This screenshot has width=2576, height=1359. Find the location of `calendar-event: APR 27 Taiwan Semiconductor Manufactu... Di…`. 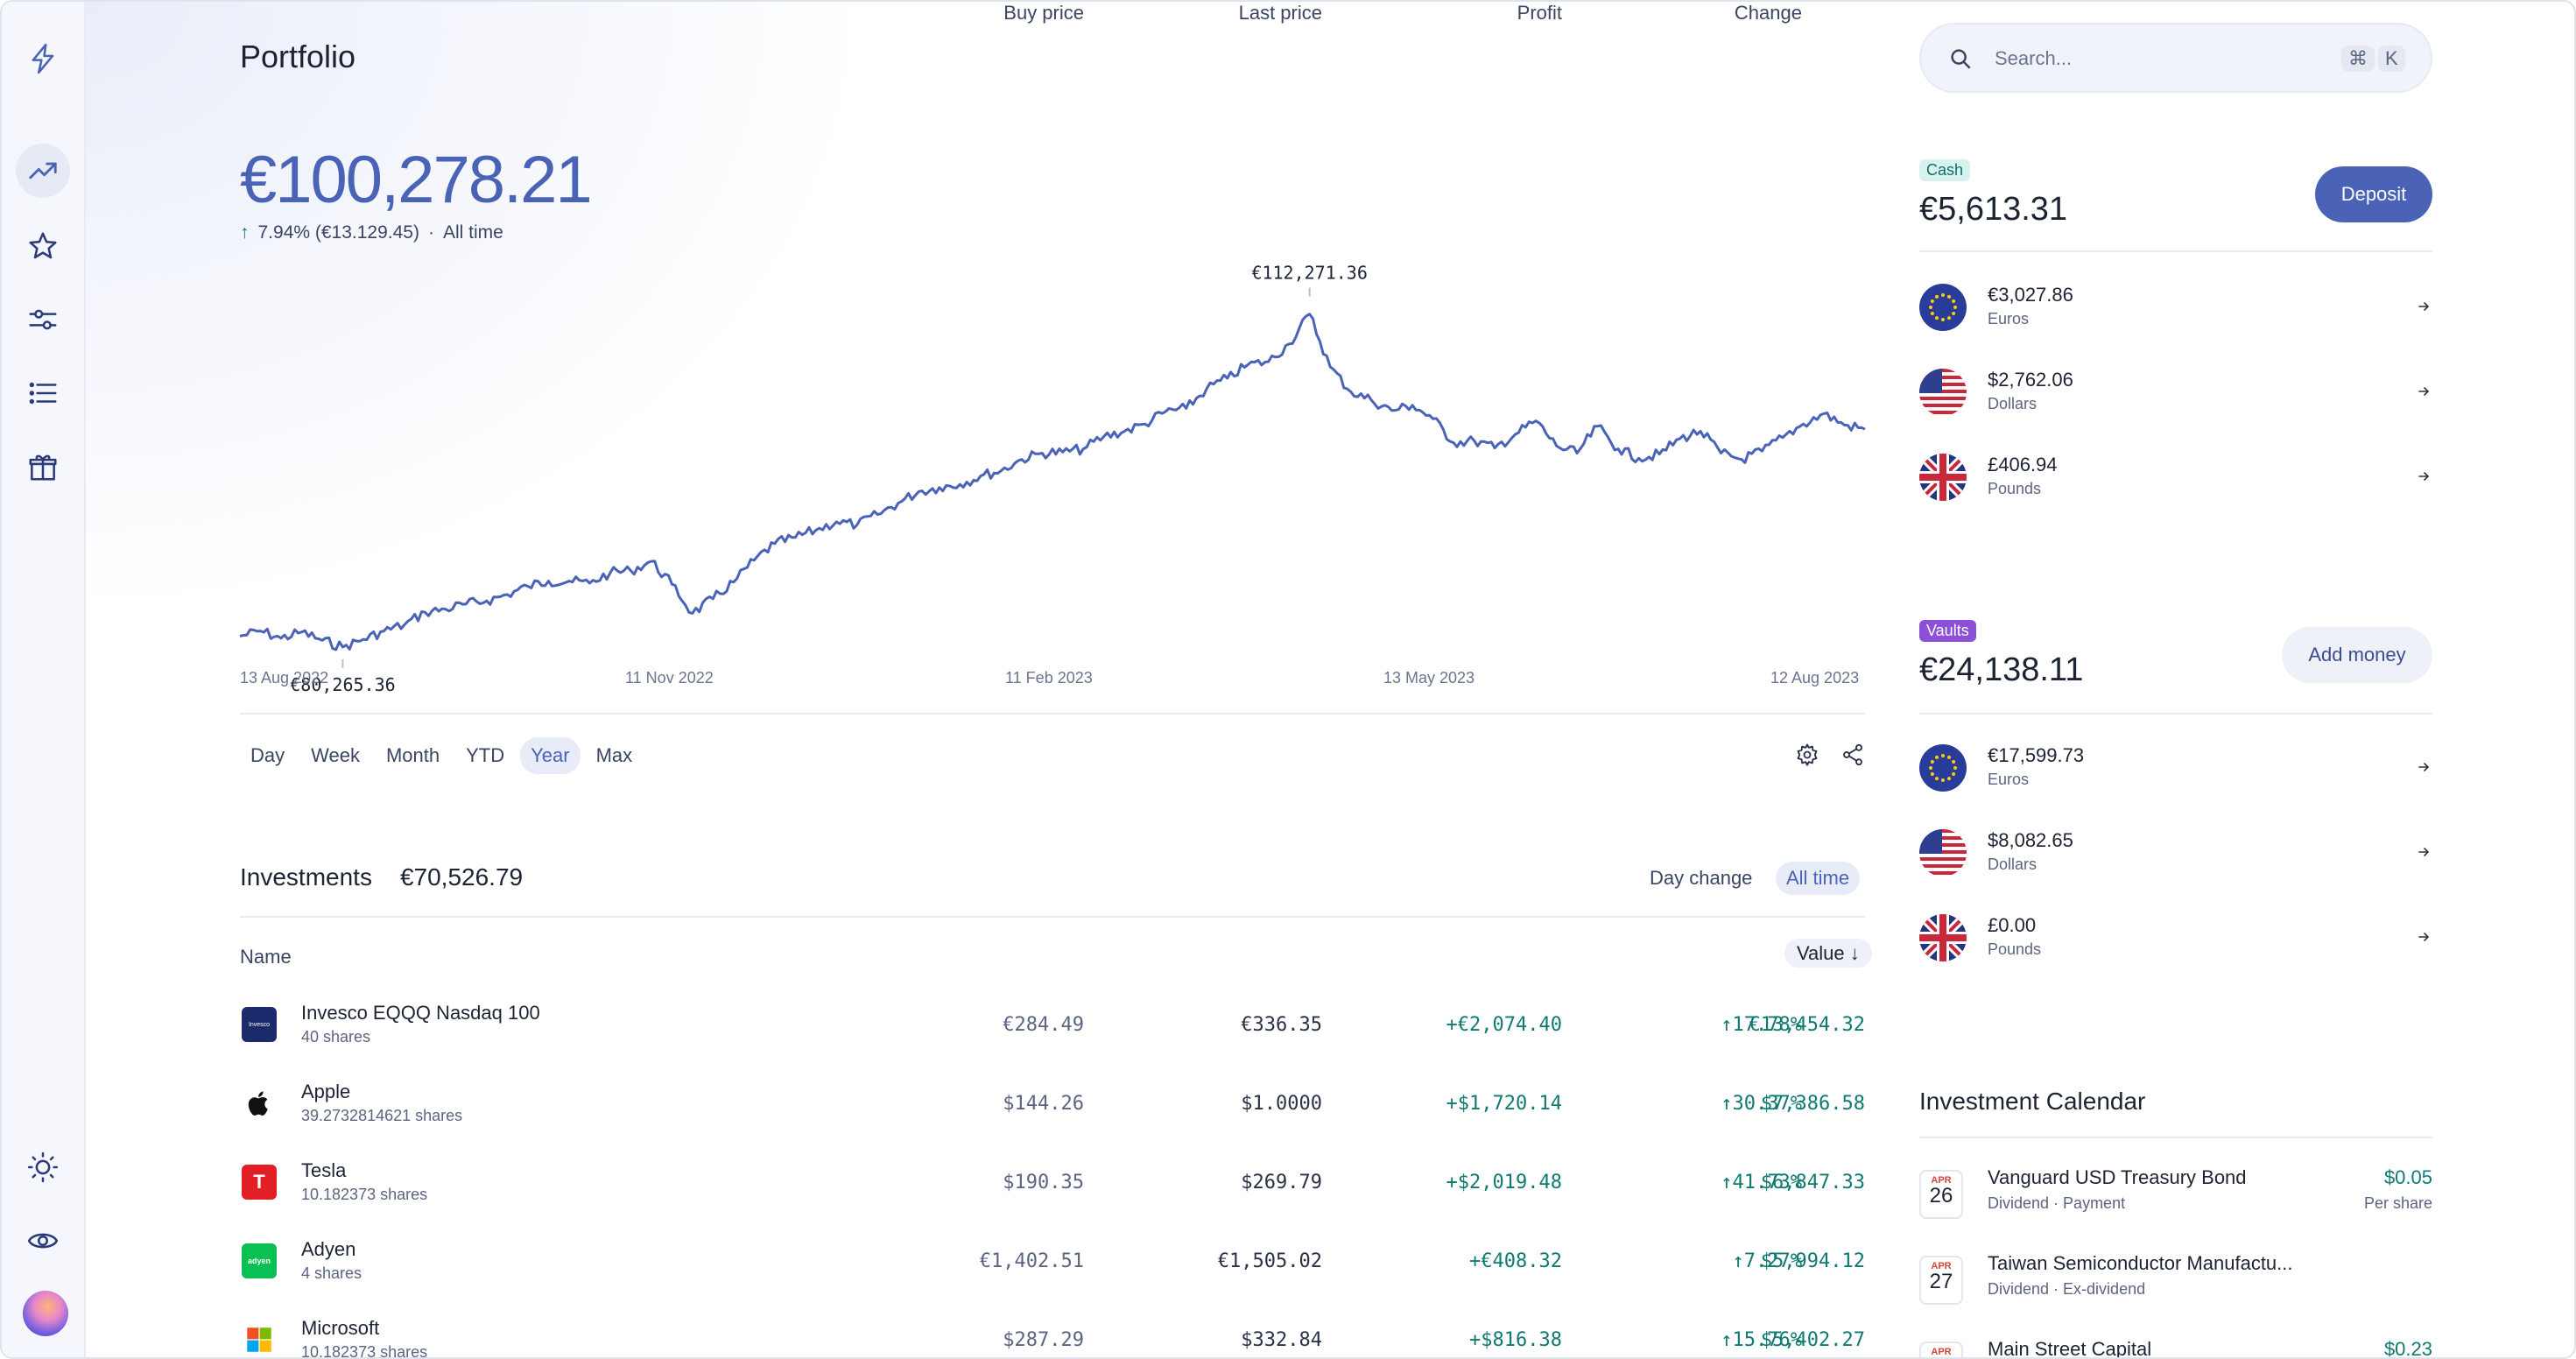

calendar-event: APR 27 Taiwan Semiconductor Manufactu... Di… is located at coordinates (2175, 1289).